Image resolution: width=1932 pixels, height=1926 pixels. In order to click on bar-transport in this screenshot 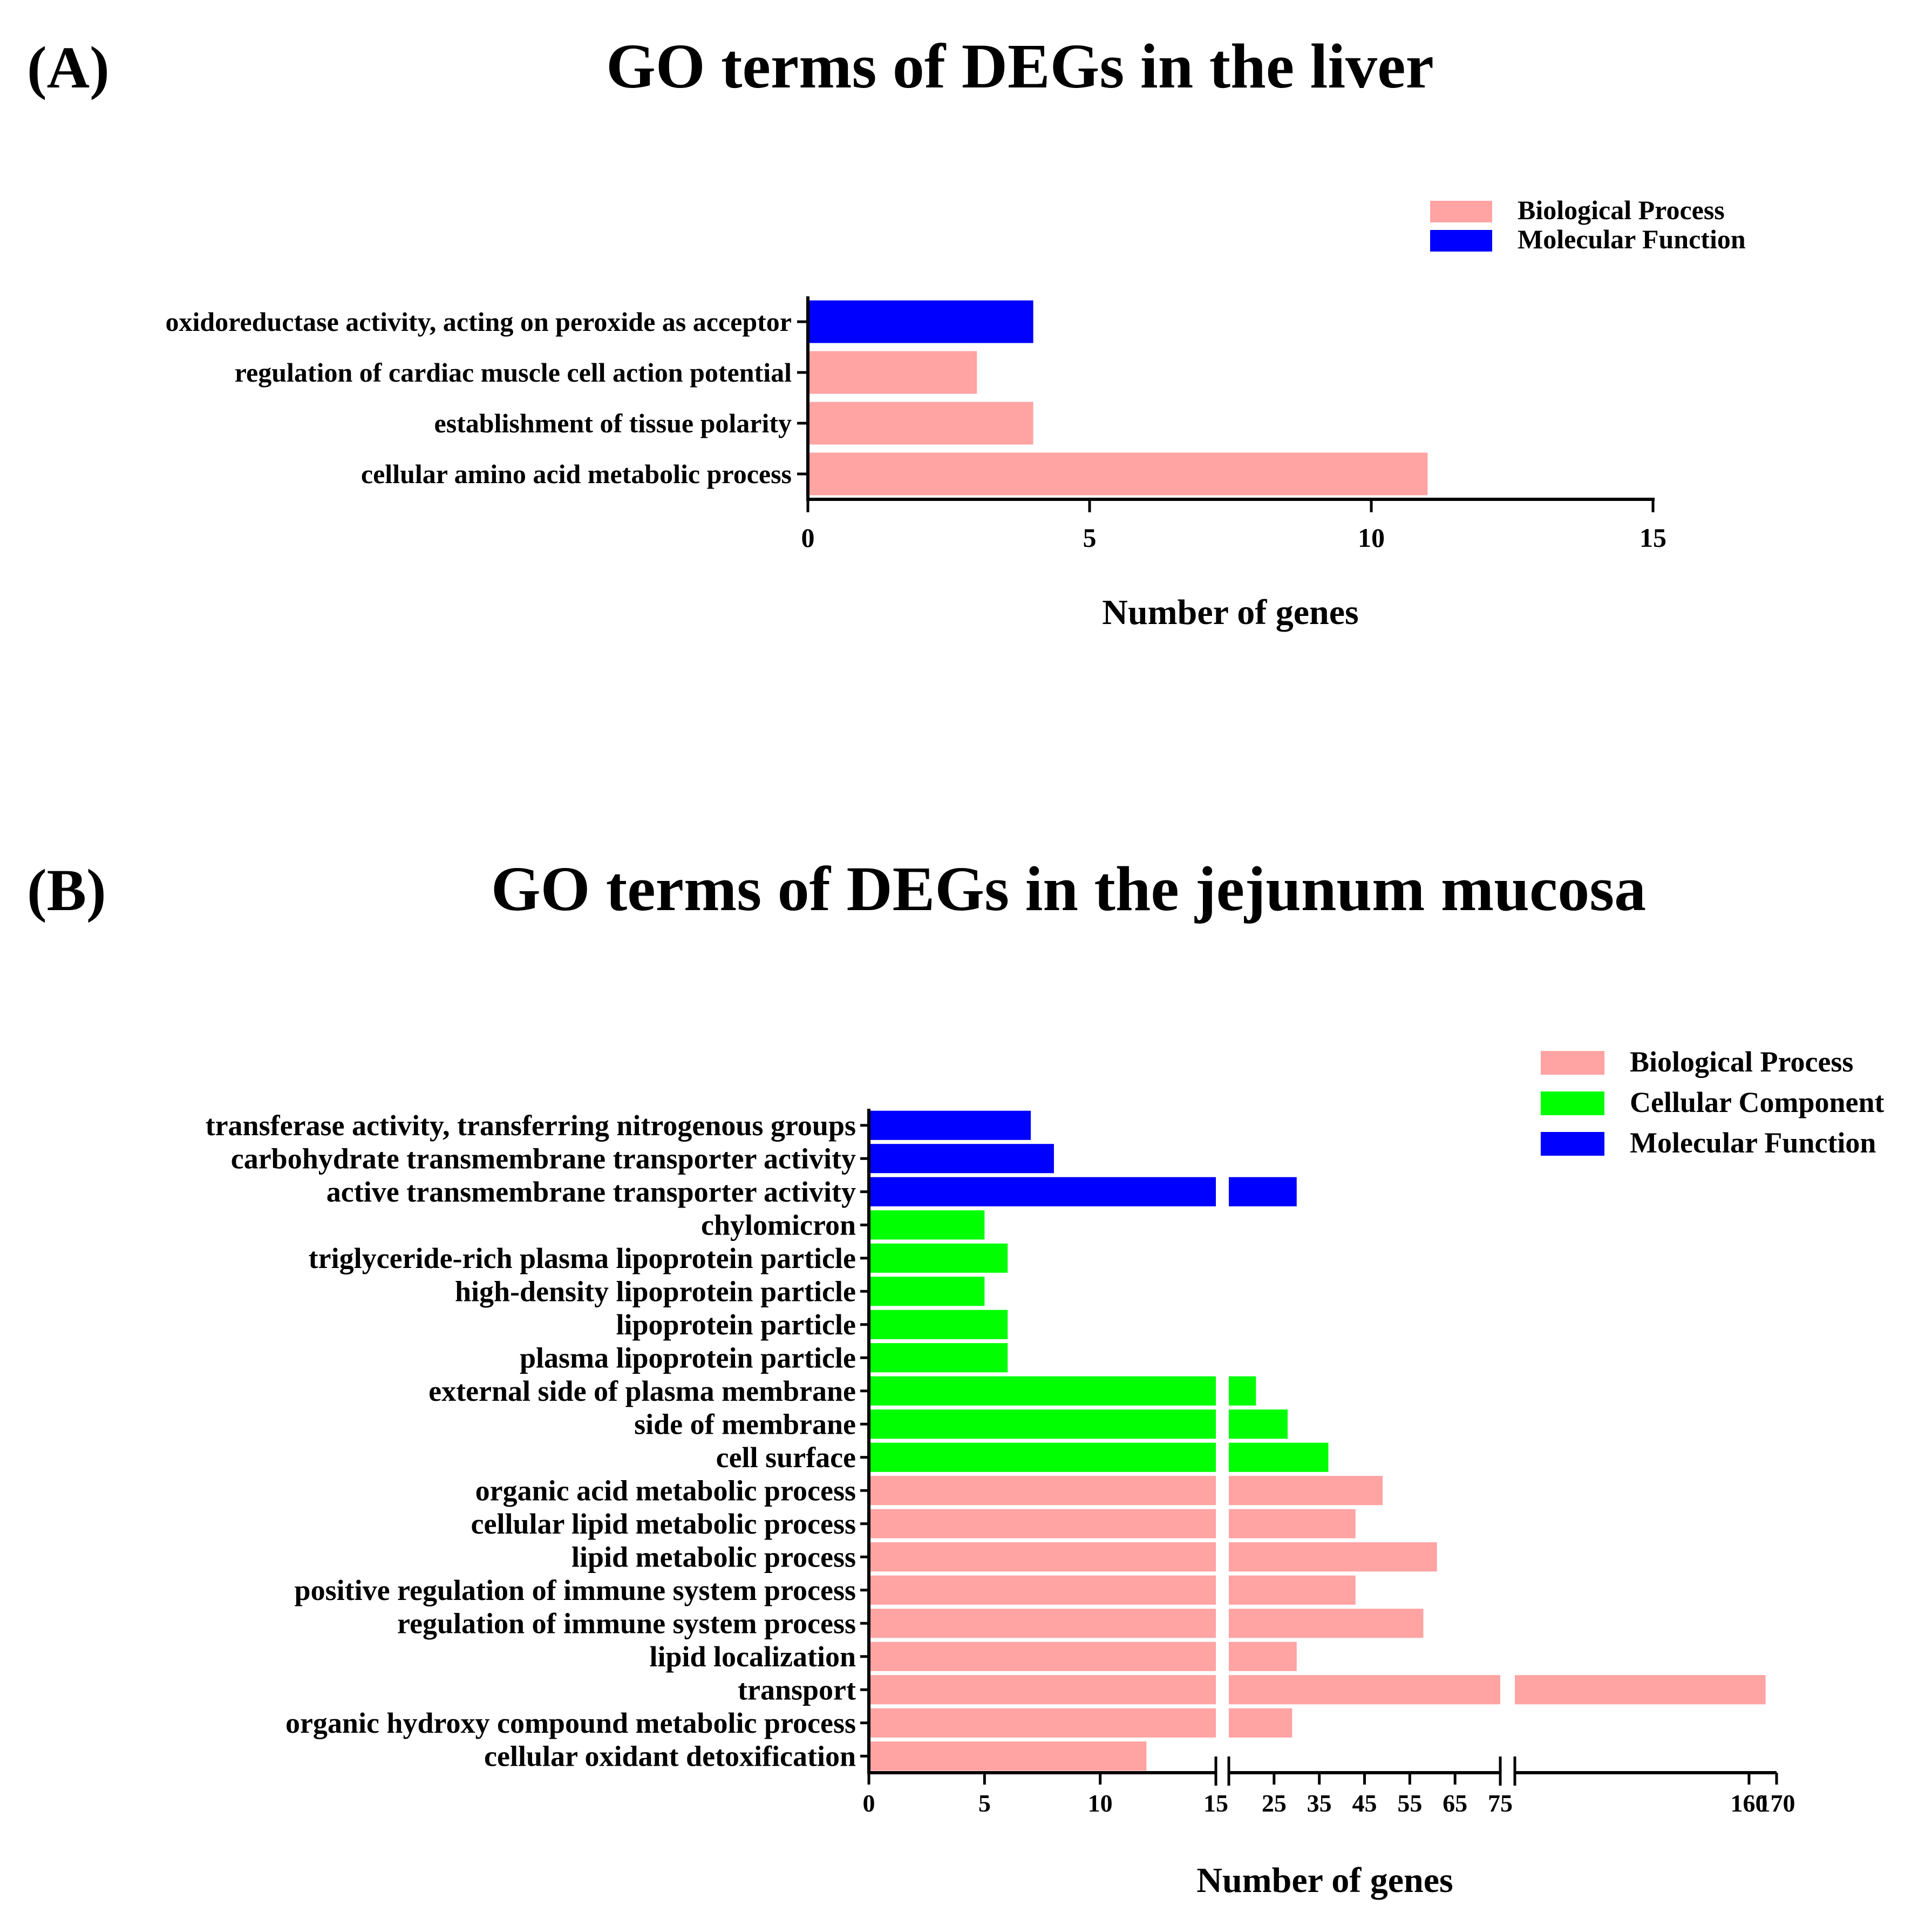, I will do `click(1043, 1690)`.